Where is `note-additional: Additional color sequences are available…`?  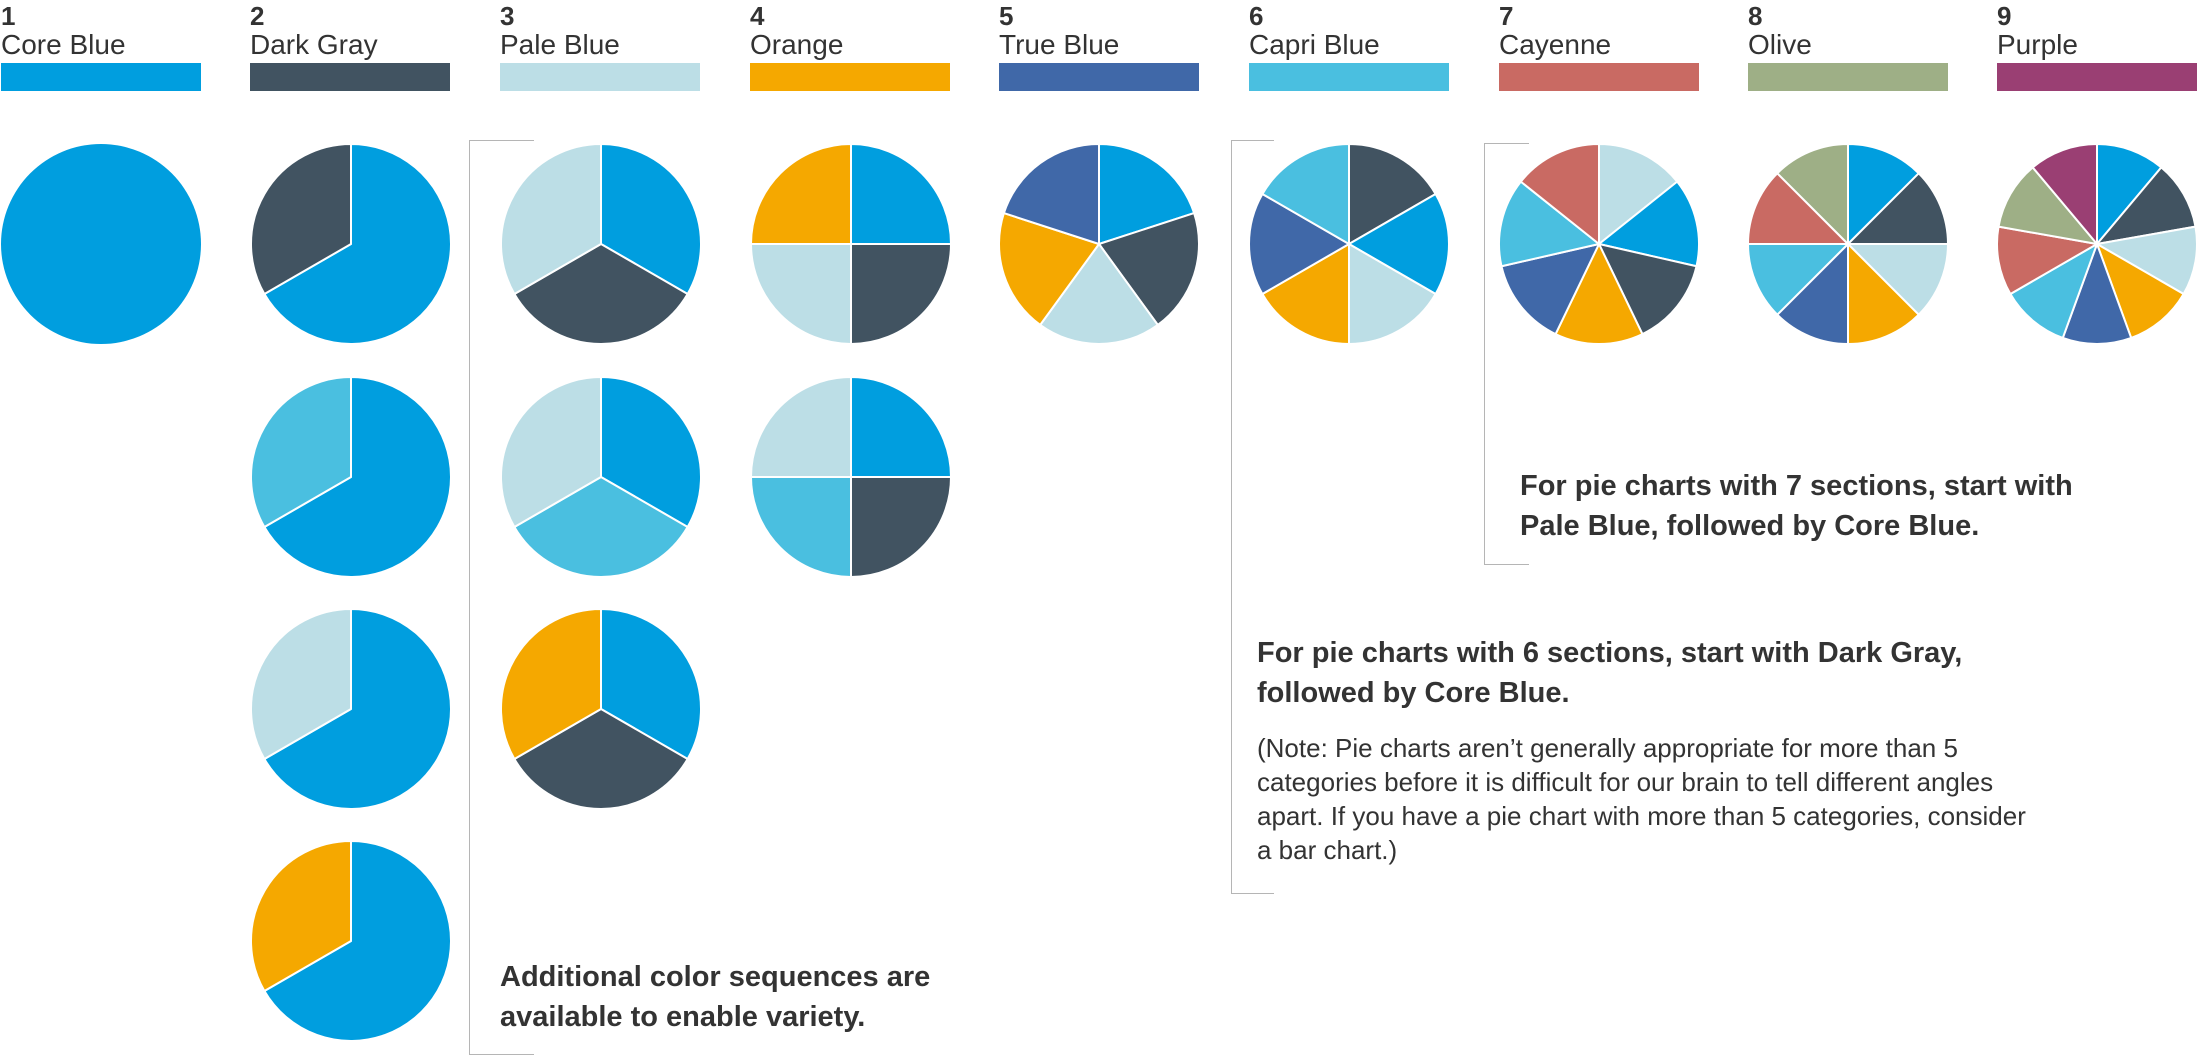 note-additional: Additional color sequences are available… is located at coordinates (715, 997).